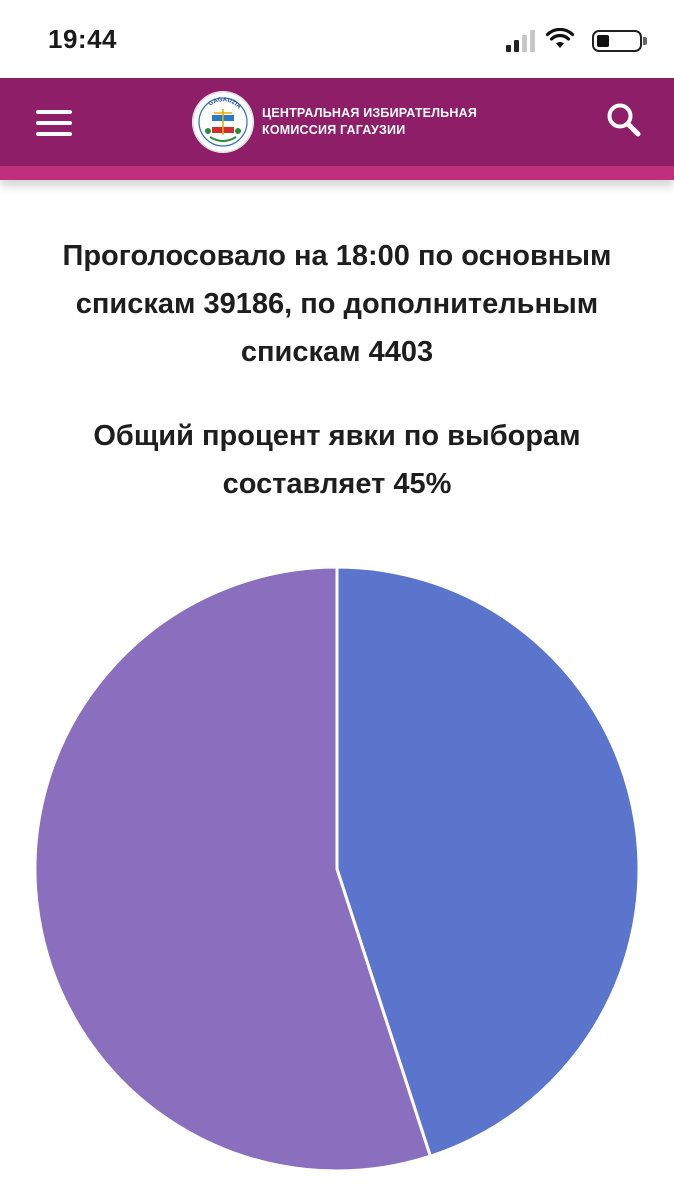  I want to click on cec-emblem-logo: GAGAUZIA, so click(223, 122).